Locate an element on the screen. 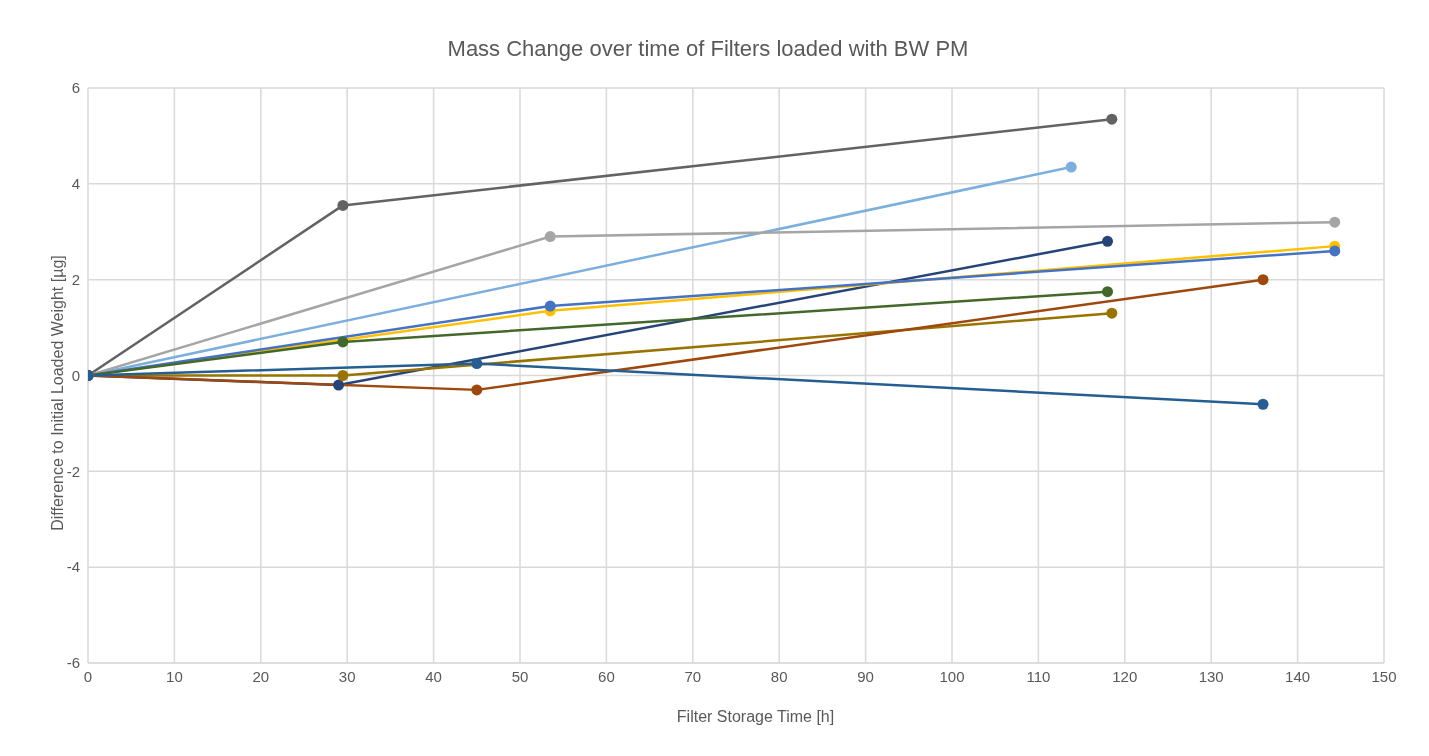  x-tick-label: 60 is located at coordinates (606, 676).